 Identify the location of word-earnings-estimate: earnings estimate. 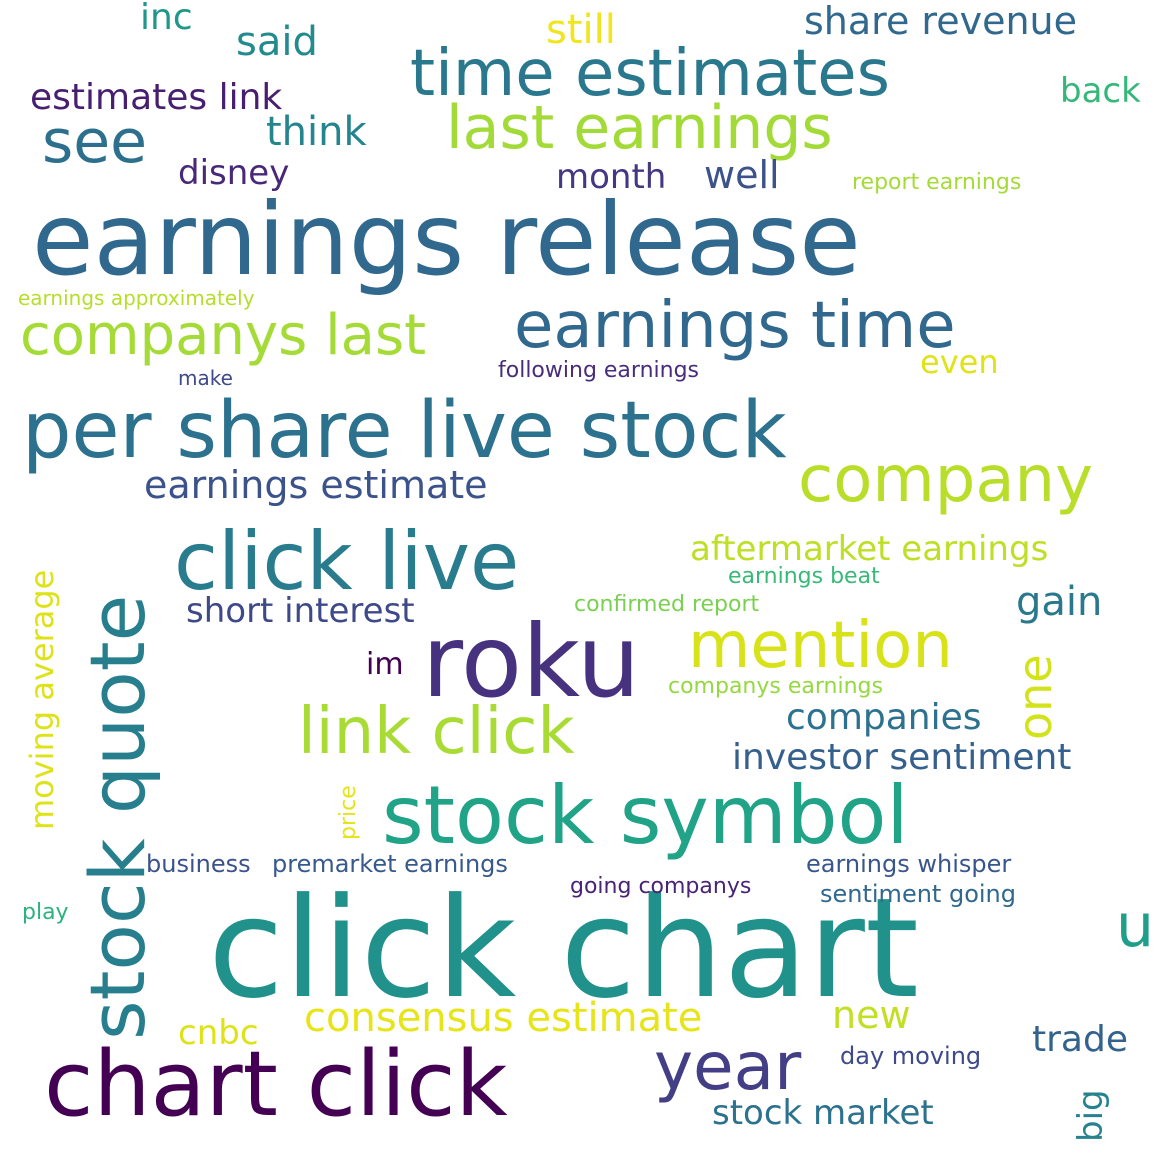
(316, 485).